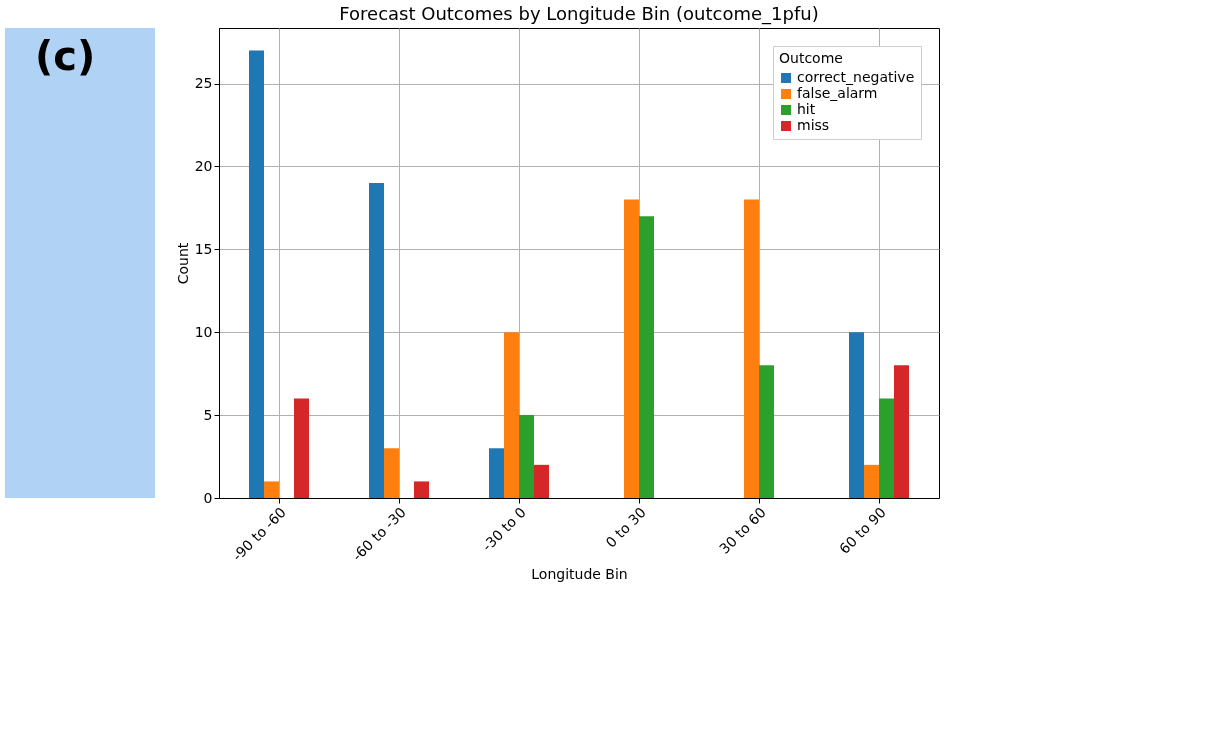  What do you see at coordinates (65, 56) in the screenshot?
I see `text: (c)` at bounding box center [65, 56].